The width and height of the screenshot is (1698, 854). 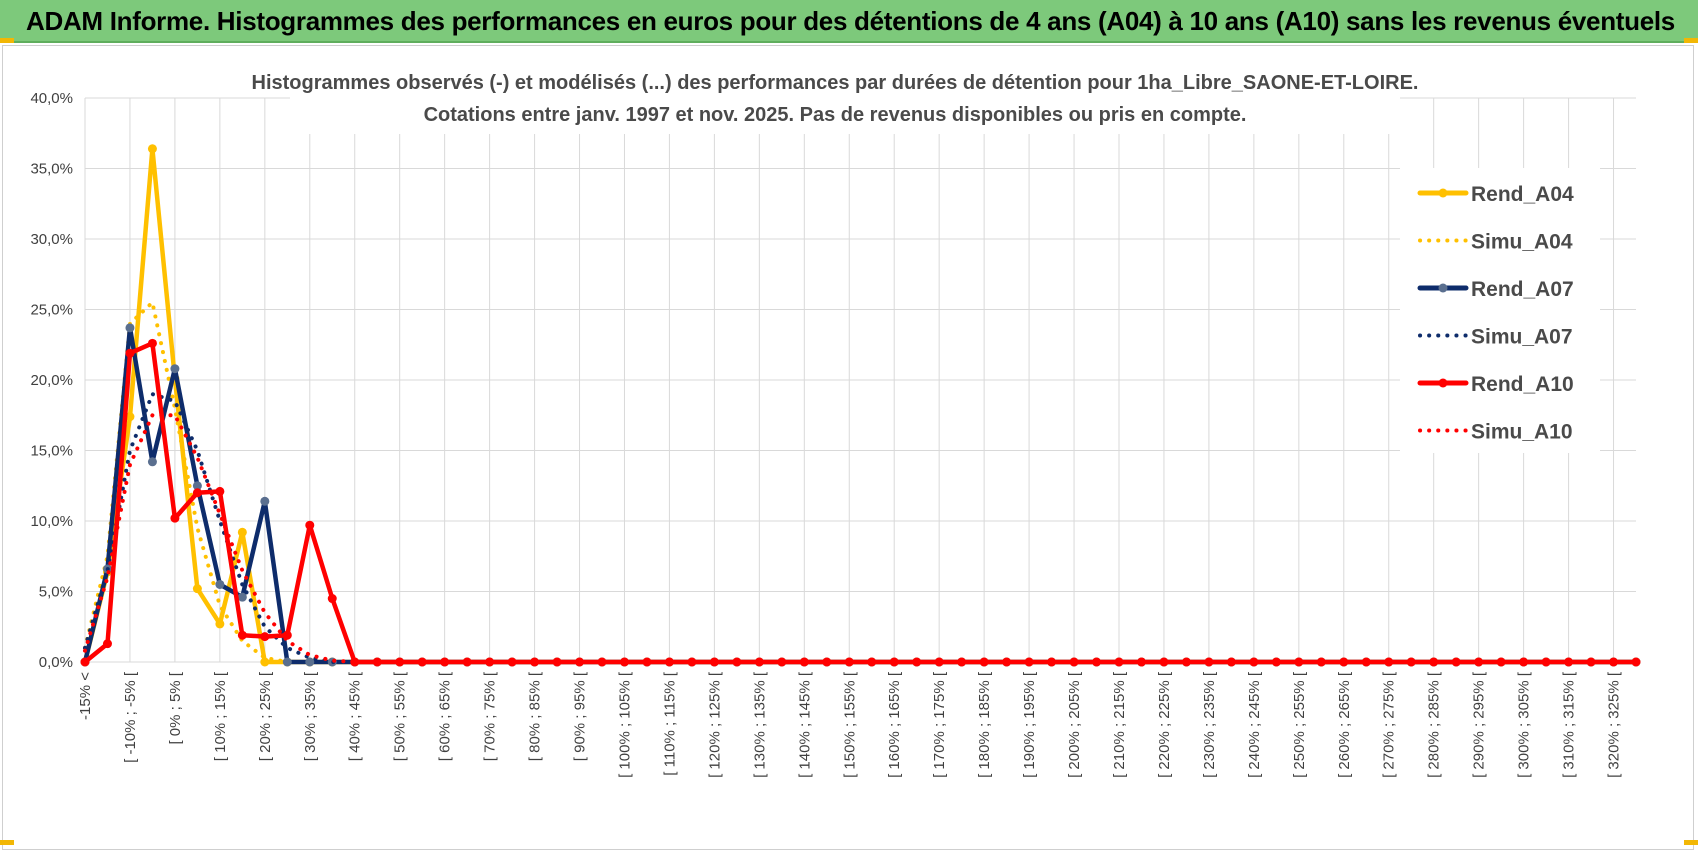 I want to click on x-tick-label: [ 80% ; 85% [, so click(x=535, y=716).